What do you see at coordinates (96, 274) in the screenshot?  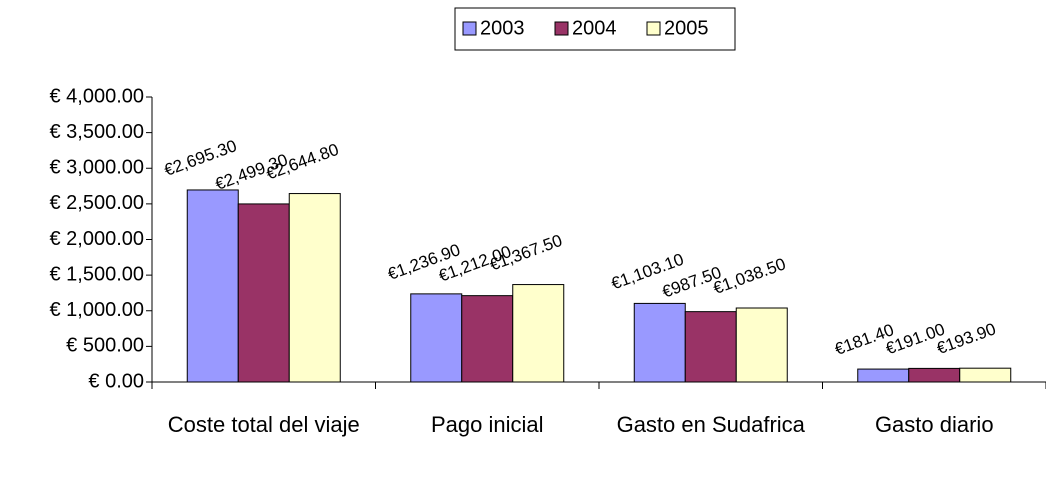 I see `y-tick-label: € 1,500.00` at bounding box center [96, 274].